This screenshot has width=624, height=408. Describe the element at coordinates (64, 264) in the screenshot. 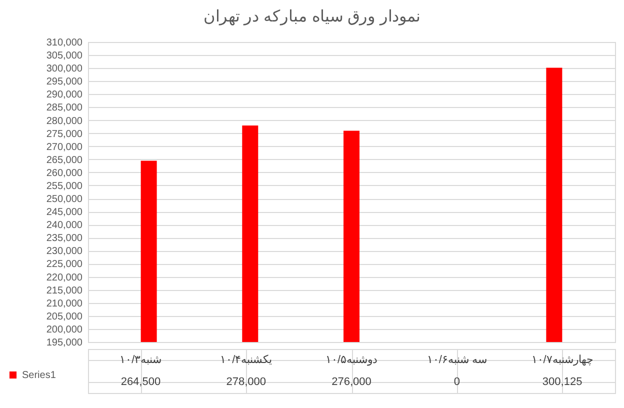

I see `y-tick-label: 225,000` at that location.